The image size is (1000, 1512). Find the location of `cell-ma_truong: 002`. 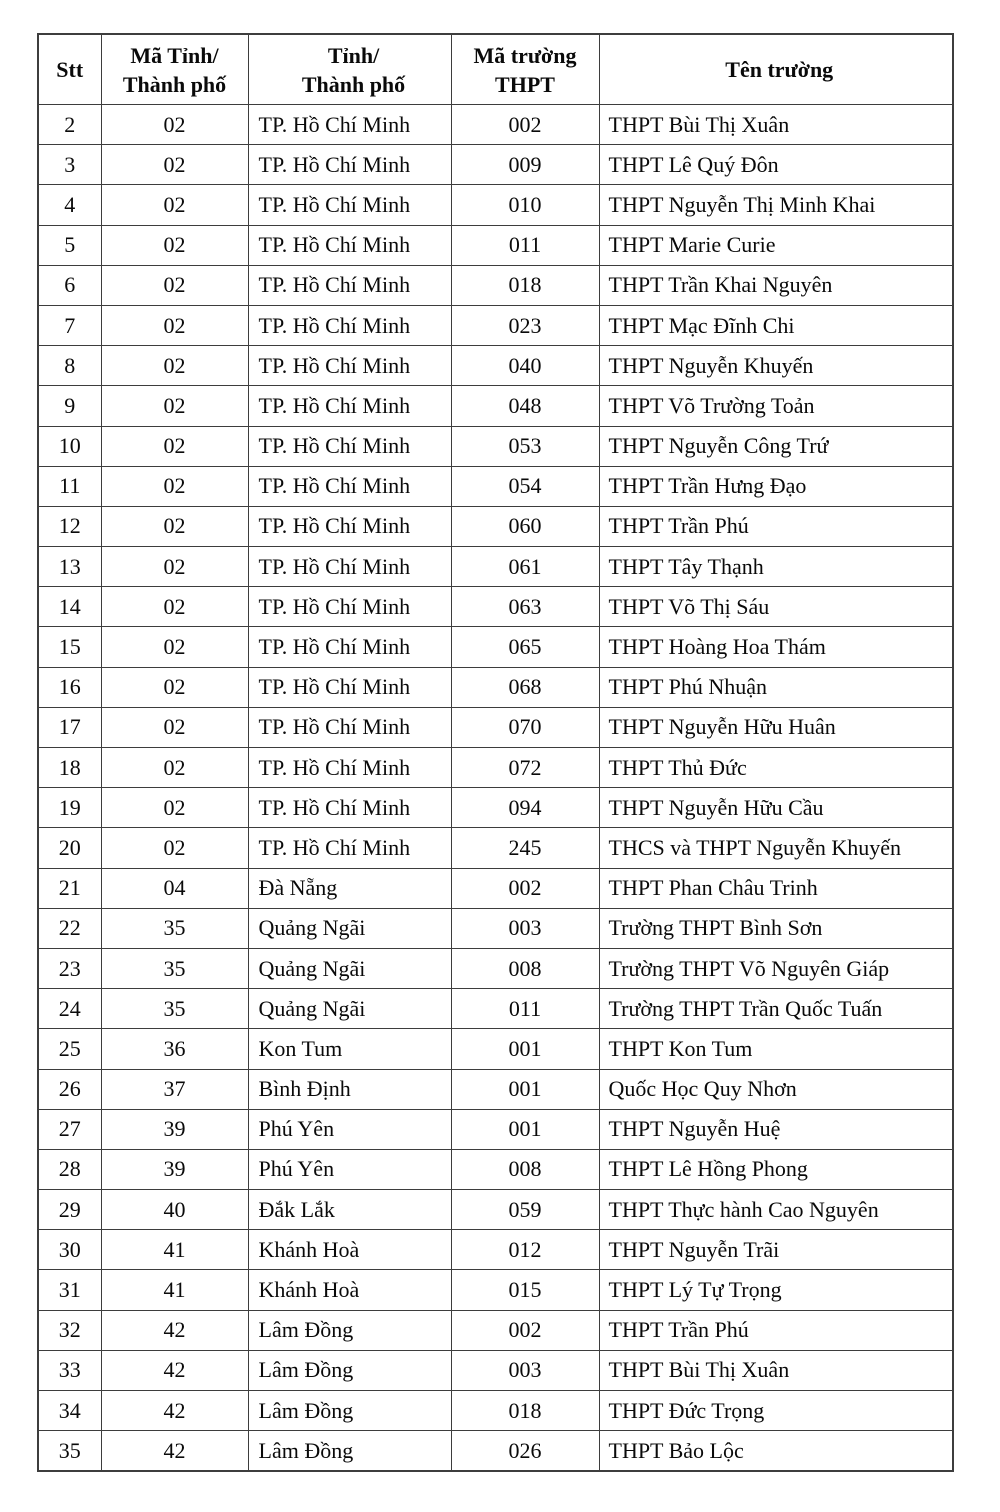

cell-ma_truong: 002 is located at coordinates (525, 888).